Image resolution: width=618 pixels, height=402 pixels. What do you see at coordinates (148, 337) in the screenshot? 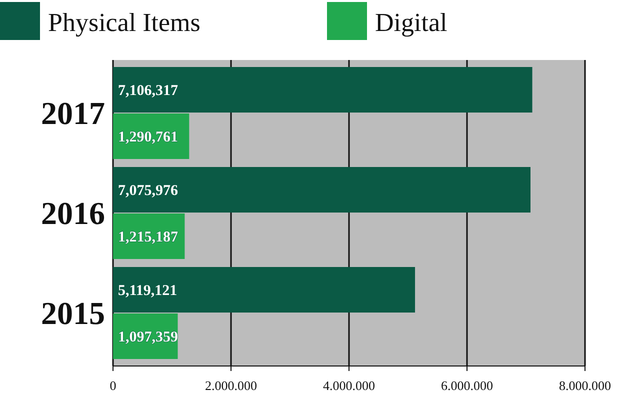
I see `data-label: 1,097,359` at bounding box center [148, 337].